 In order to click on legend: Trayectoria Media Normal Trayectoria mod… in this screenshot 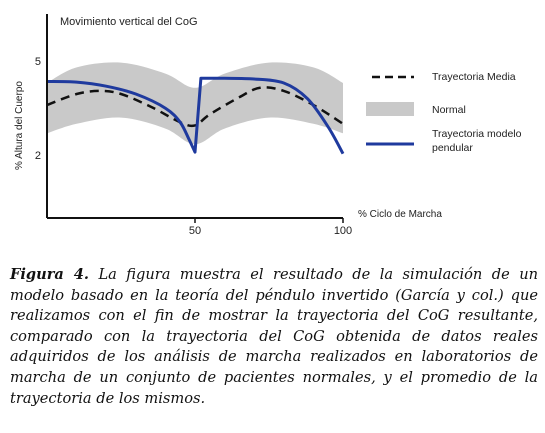, I will do `click(445, 112)`.